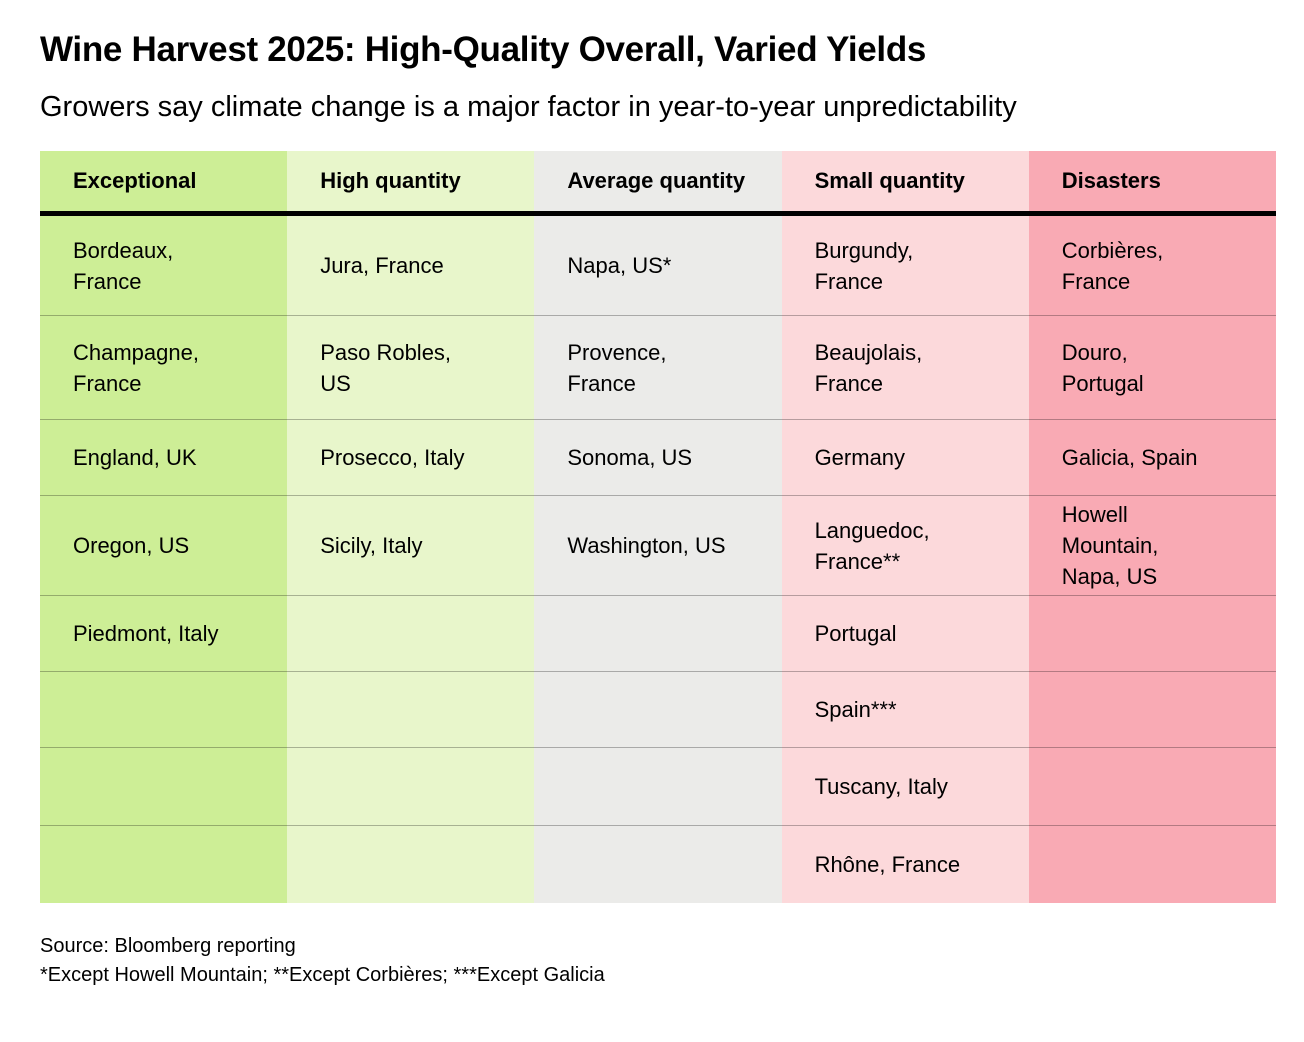 The width and height of the screenshot is (1304, 1042). I want to click on table-cell: Bordeaux, France, so click(164, 264).